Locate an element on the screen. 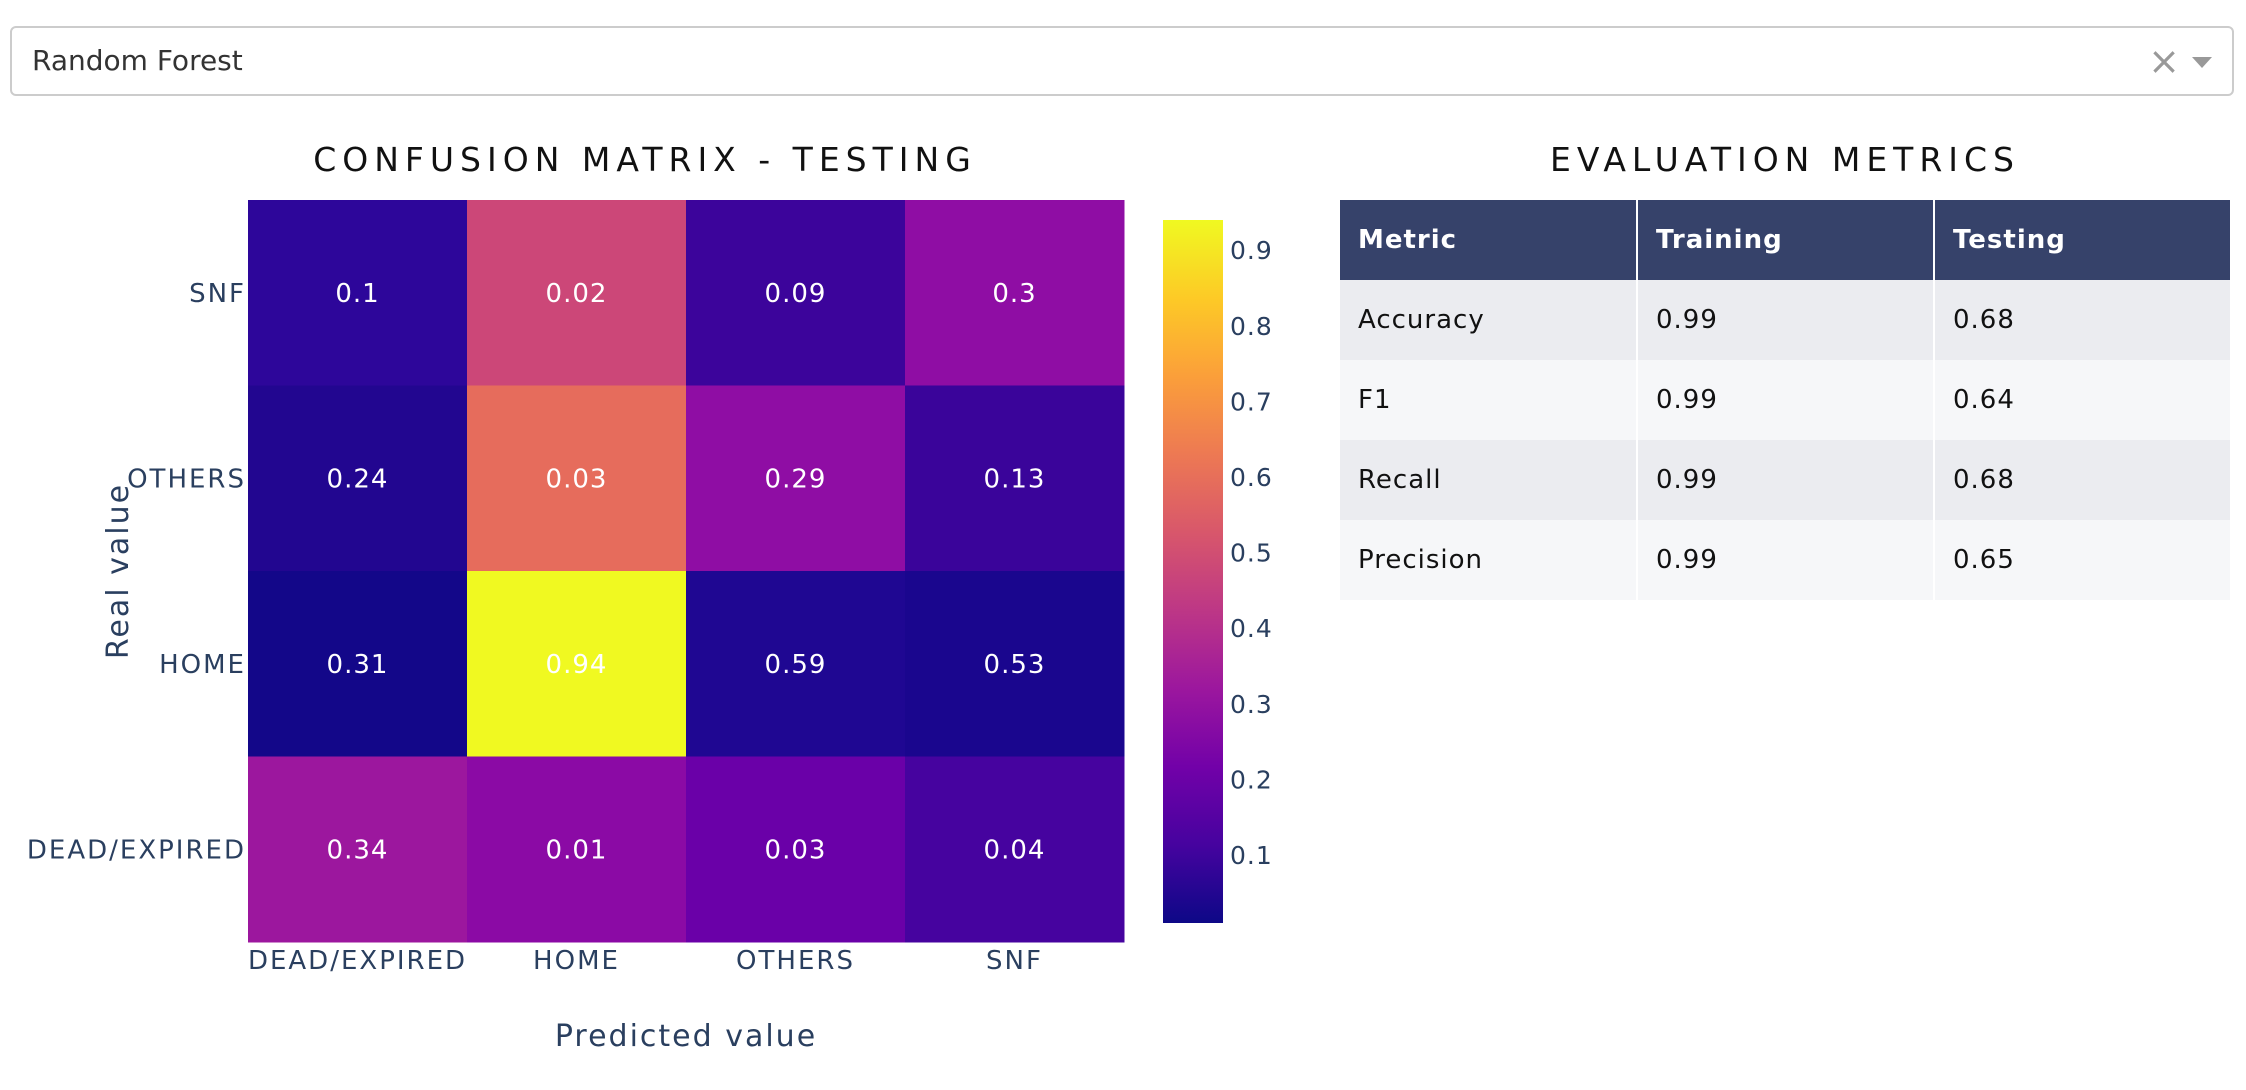  cell-value-label: 0.24 is located at coordinates (358, 479).